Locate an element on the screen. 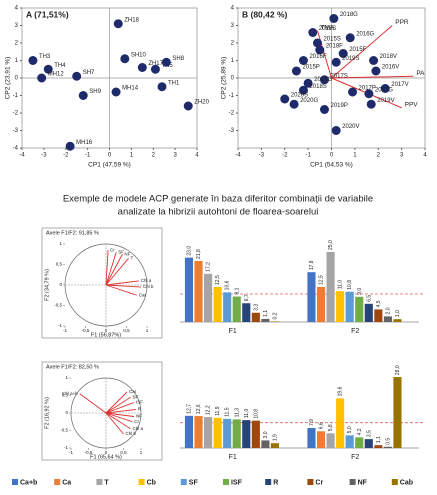 The width and height of the screenshot is (437, 495). loading-label: PA is located at coordinates (420, 73).